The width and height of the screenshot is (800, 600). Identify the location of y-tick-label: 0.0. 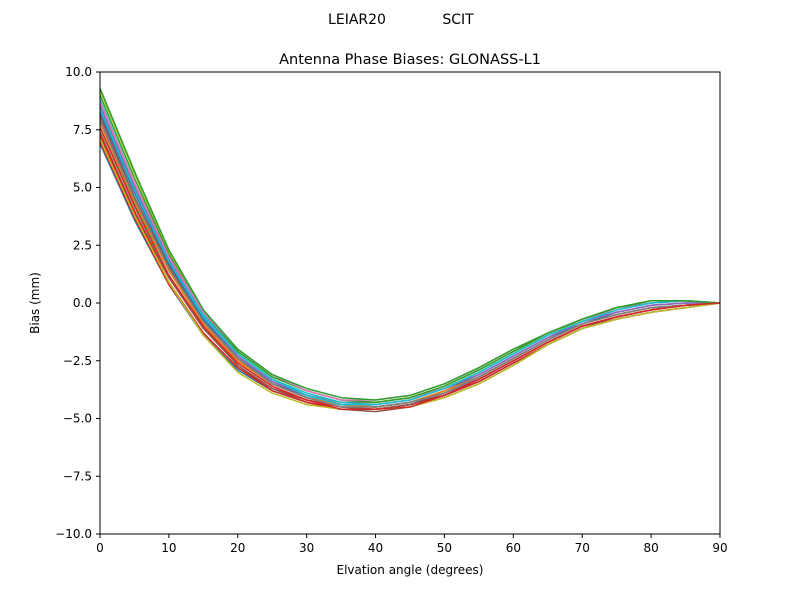
(82, 303).